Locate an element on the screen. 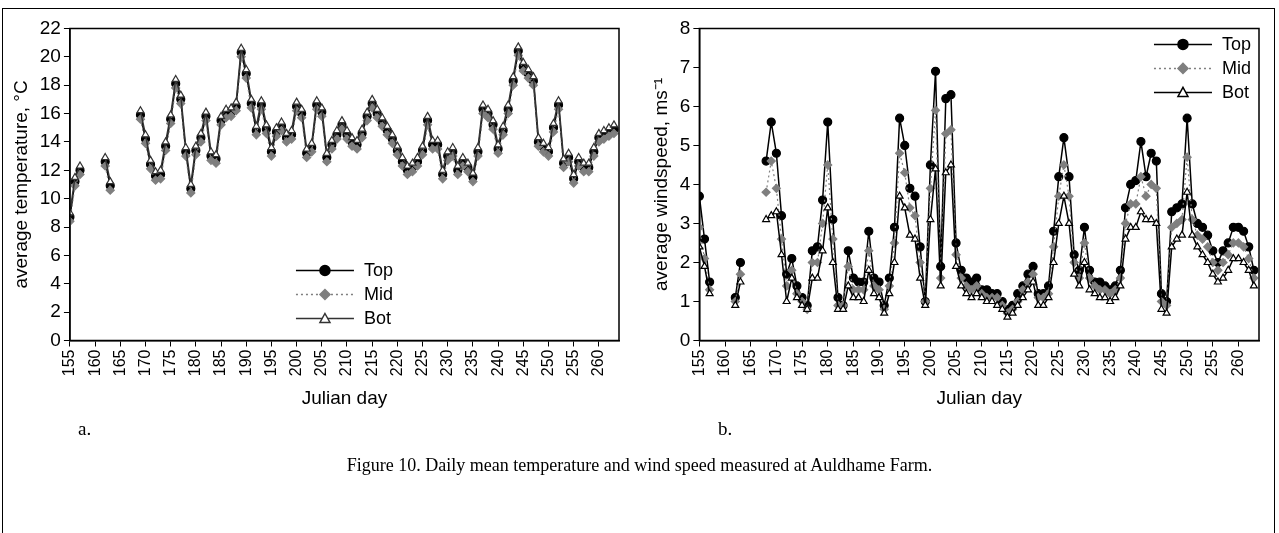 The width and height of the screenshot is (1279, 533). y-tick-label: 1 is located at coordinates (685, 300).